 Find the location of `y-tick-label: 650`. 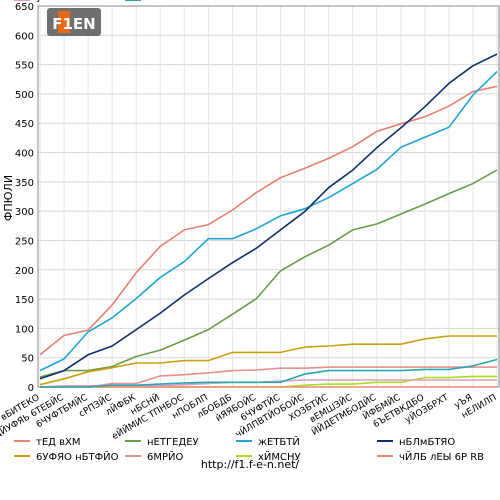

y-tick-label: 650 is located at coordinates (24, 7).